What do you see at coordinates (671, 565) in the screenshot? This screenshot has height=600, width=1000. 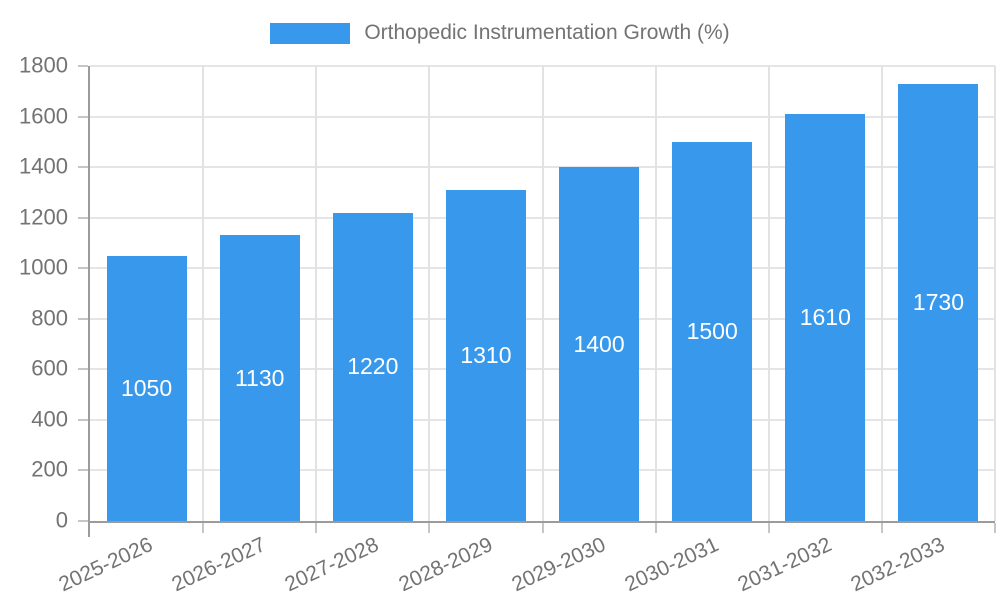 I see `x-axis-category-label: 2030-2031` at bounding box center [671, 565].